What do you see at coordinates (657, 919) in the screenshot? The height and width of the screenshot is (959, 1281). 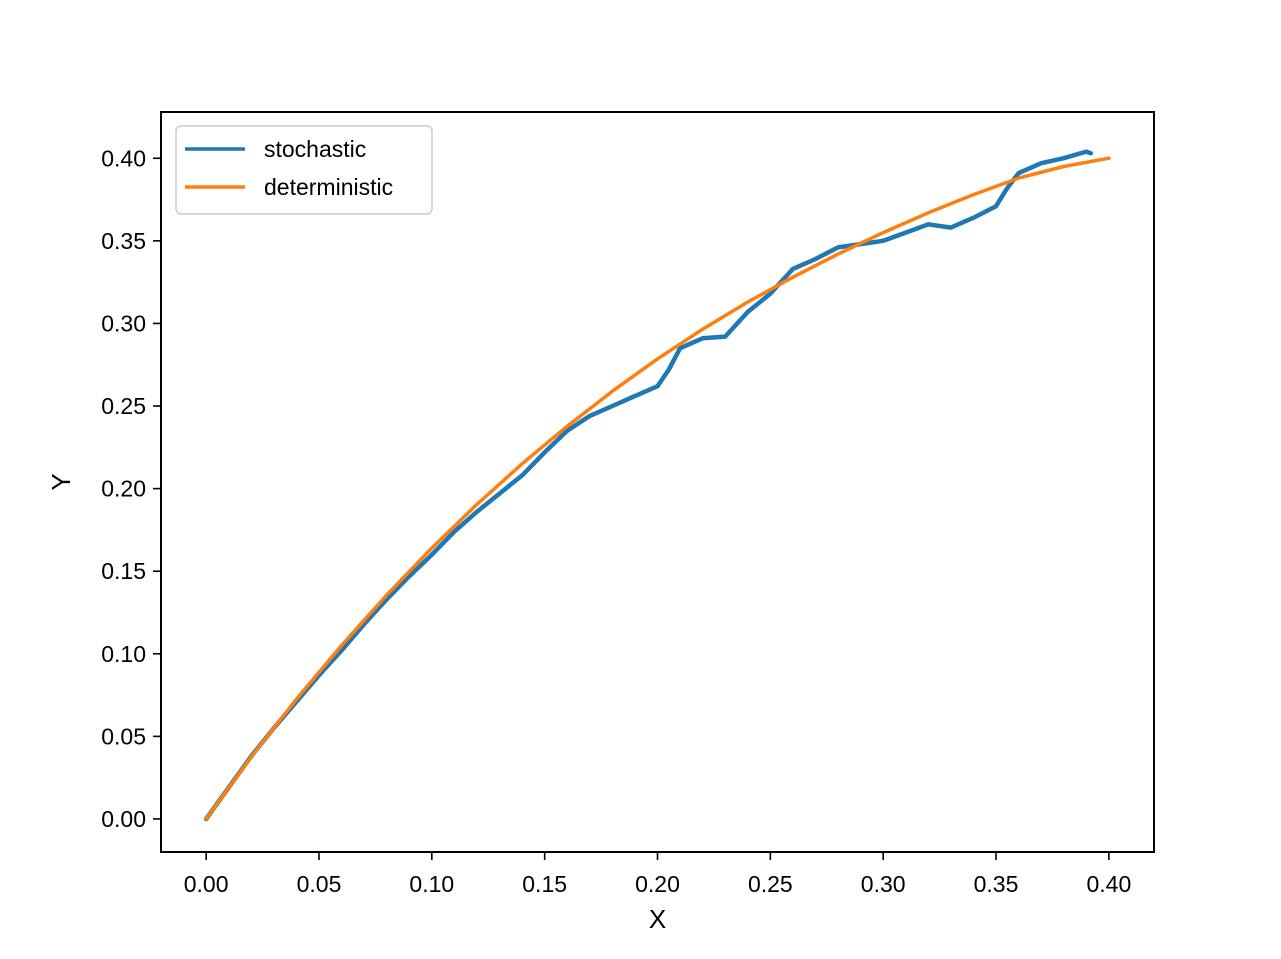 I see `x-axis-label: X` at bounding box center [657, 919].